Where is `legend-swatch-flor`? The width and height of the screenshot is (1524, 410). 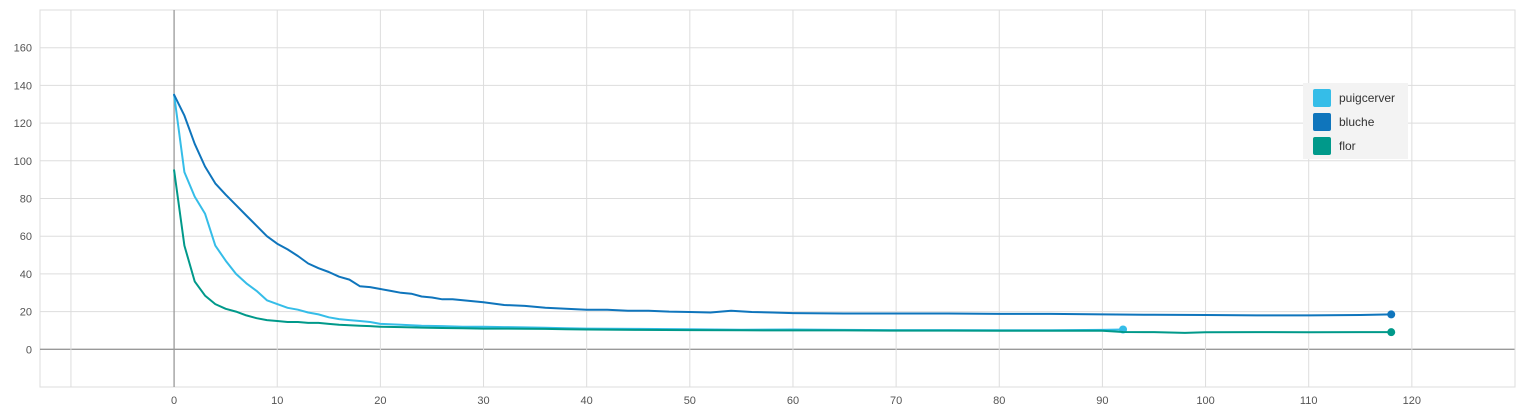 legend-swatch-flor is located at coordinates (1322, 146).